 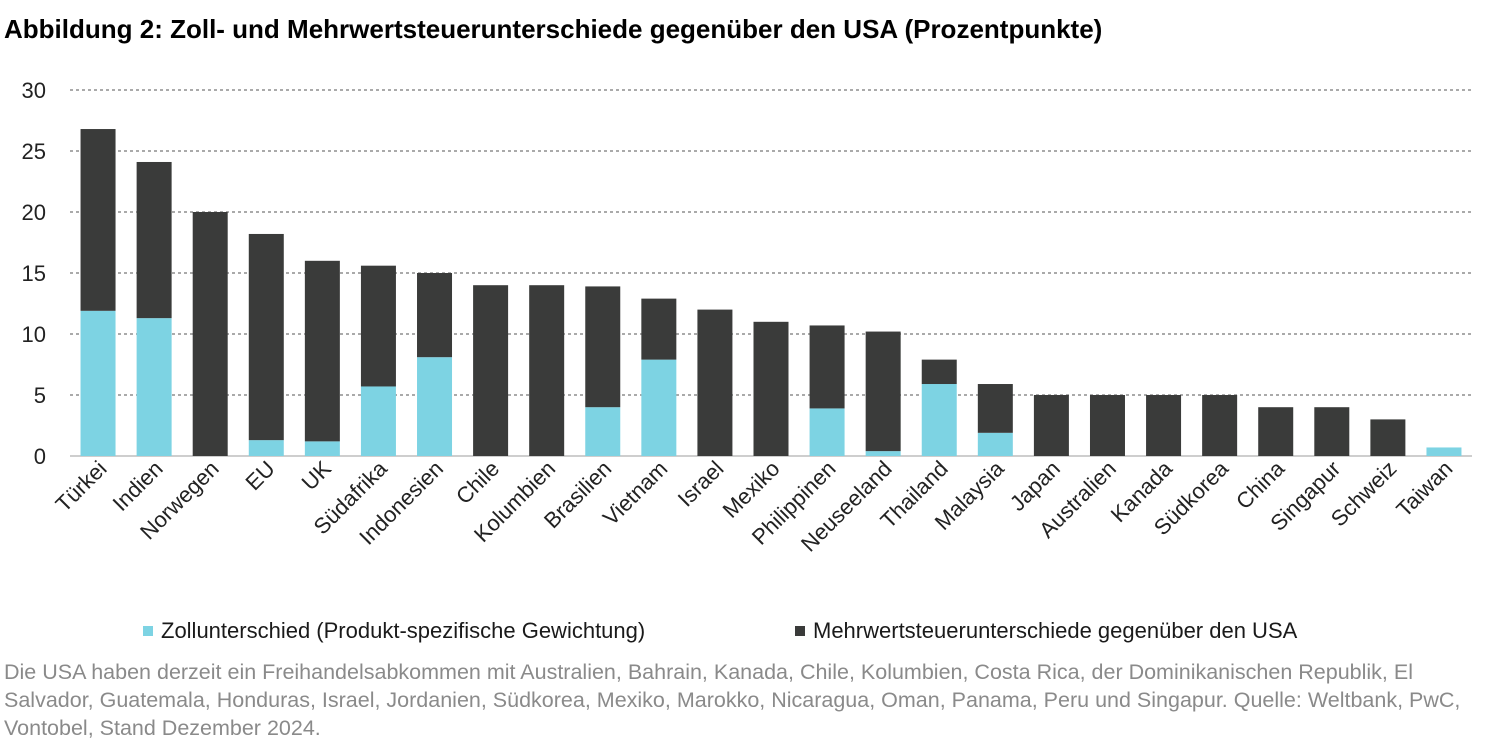 What do you see at coordinates (260, 475) in the screenshot?
I see `x-tick-label: EU` at bounding box center [260, 475].